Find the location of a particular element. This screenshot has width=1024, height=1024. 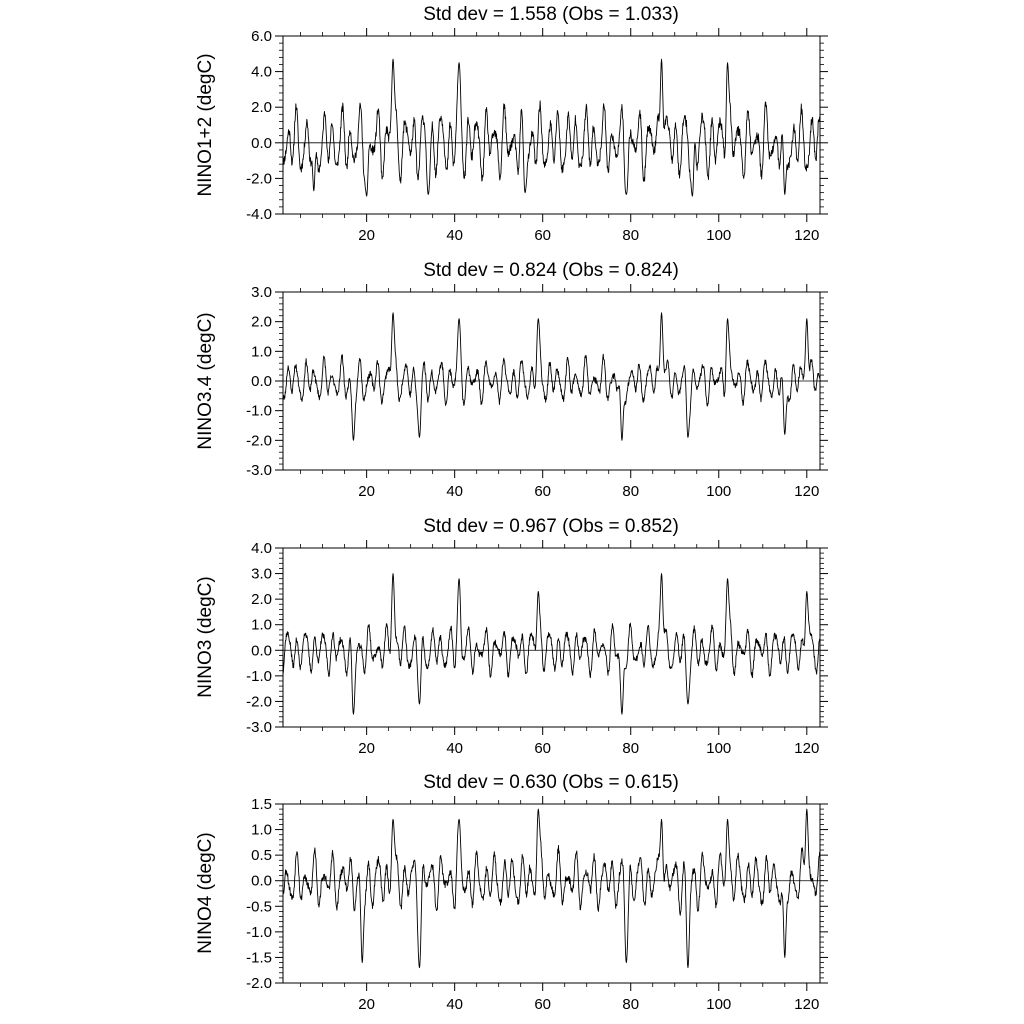

plot-area: 6.0 4.0 2.0 0.0 -2.0 -4.0 20 40 60 80 100 120 is located at coordinates (537, 136).